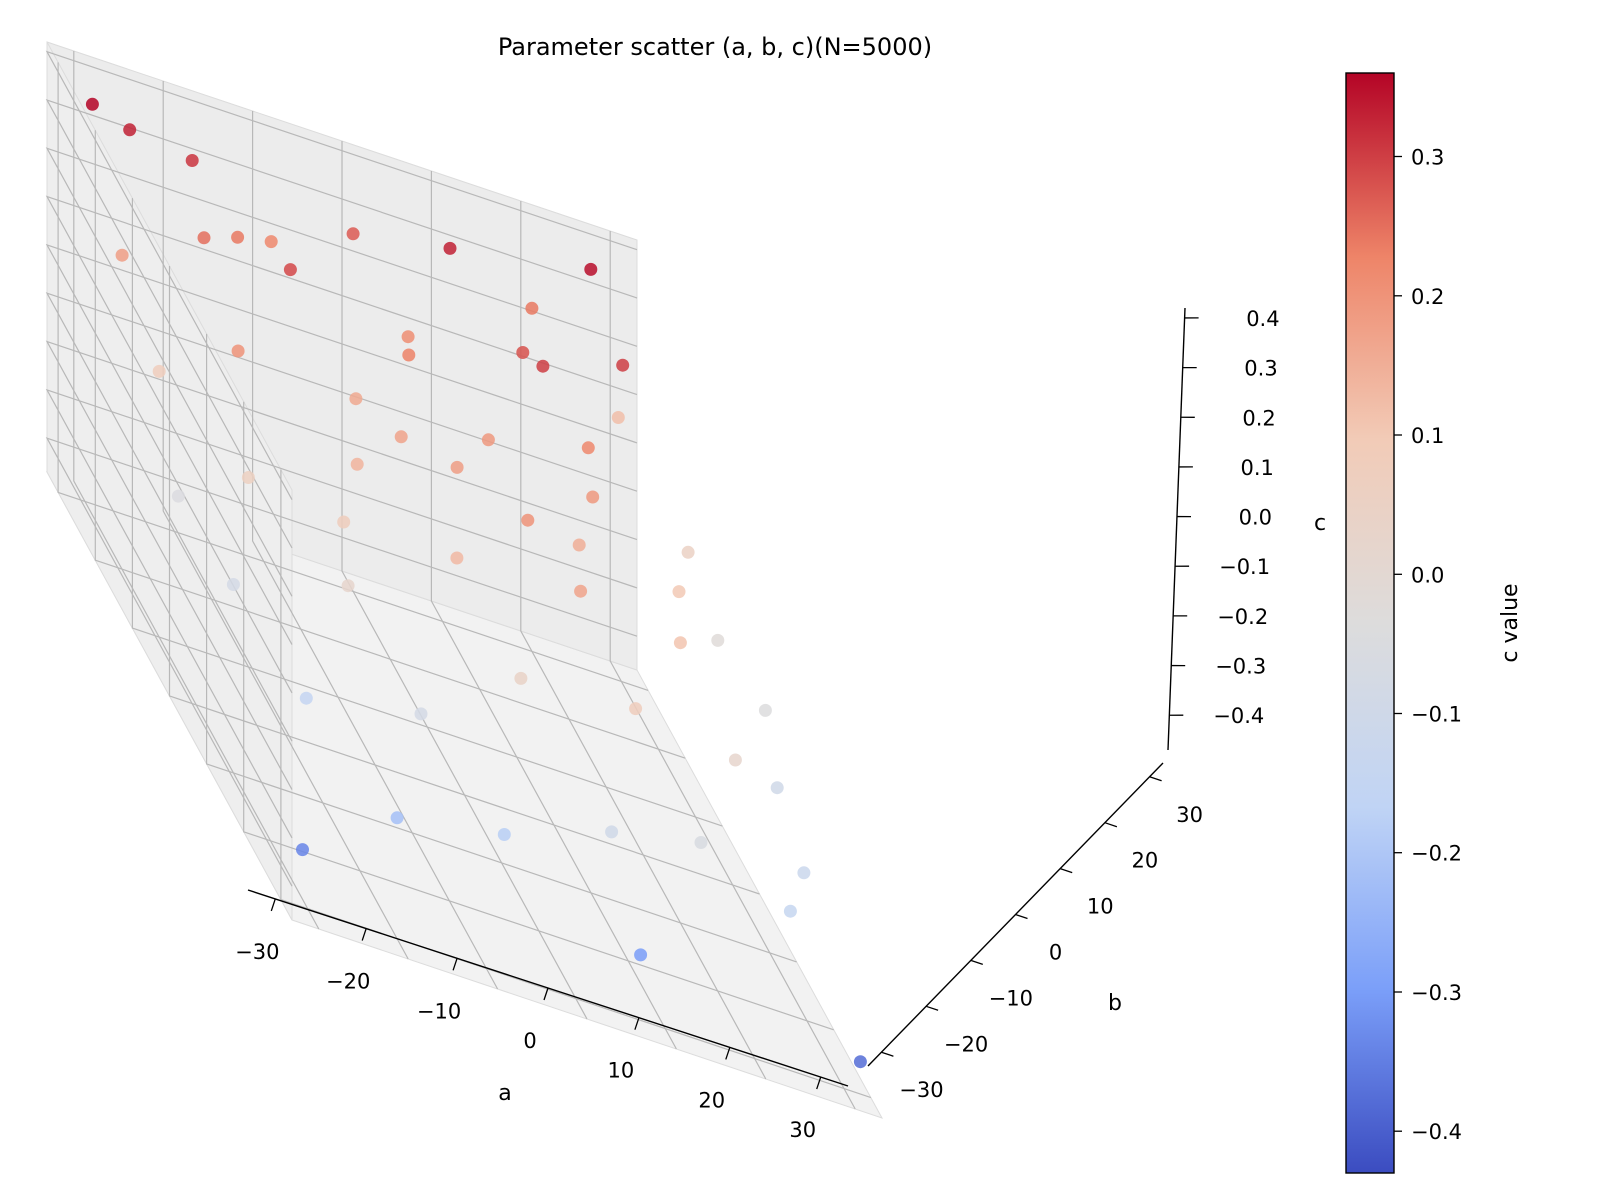 The height and width of the screenshot is (1200, 1600). What do you see at coordinates (711, 1100) in the screenshot?
I see `a-axis-tick-label: 20` at bounding box center [711, 1100].